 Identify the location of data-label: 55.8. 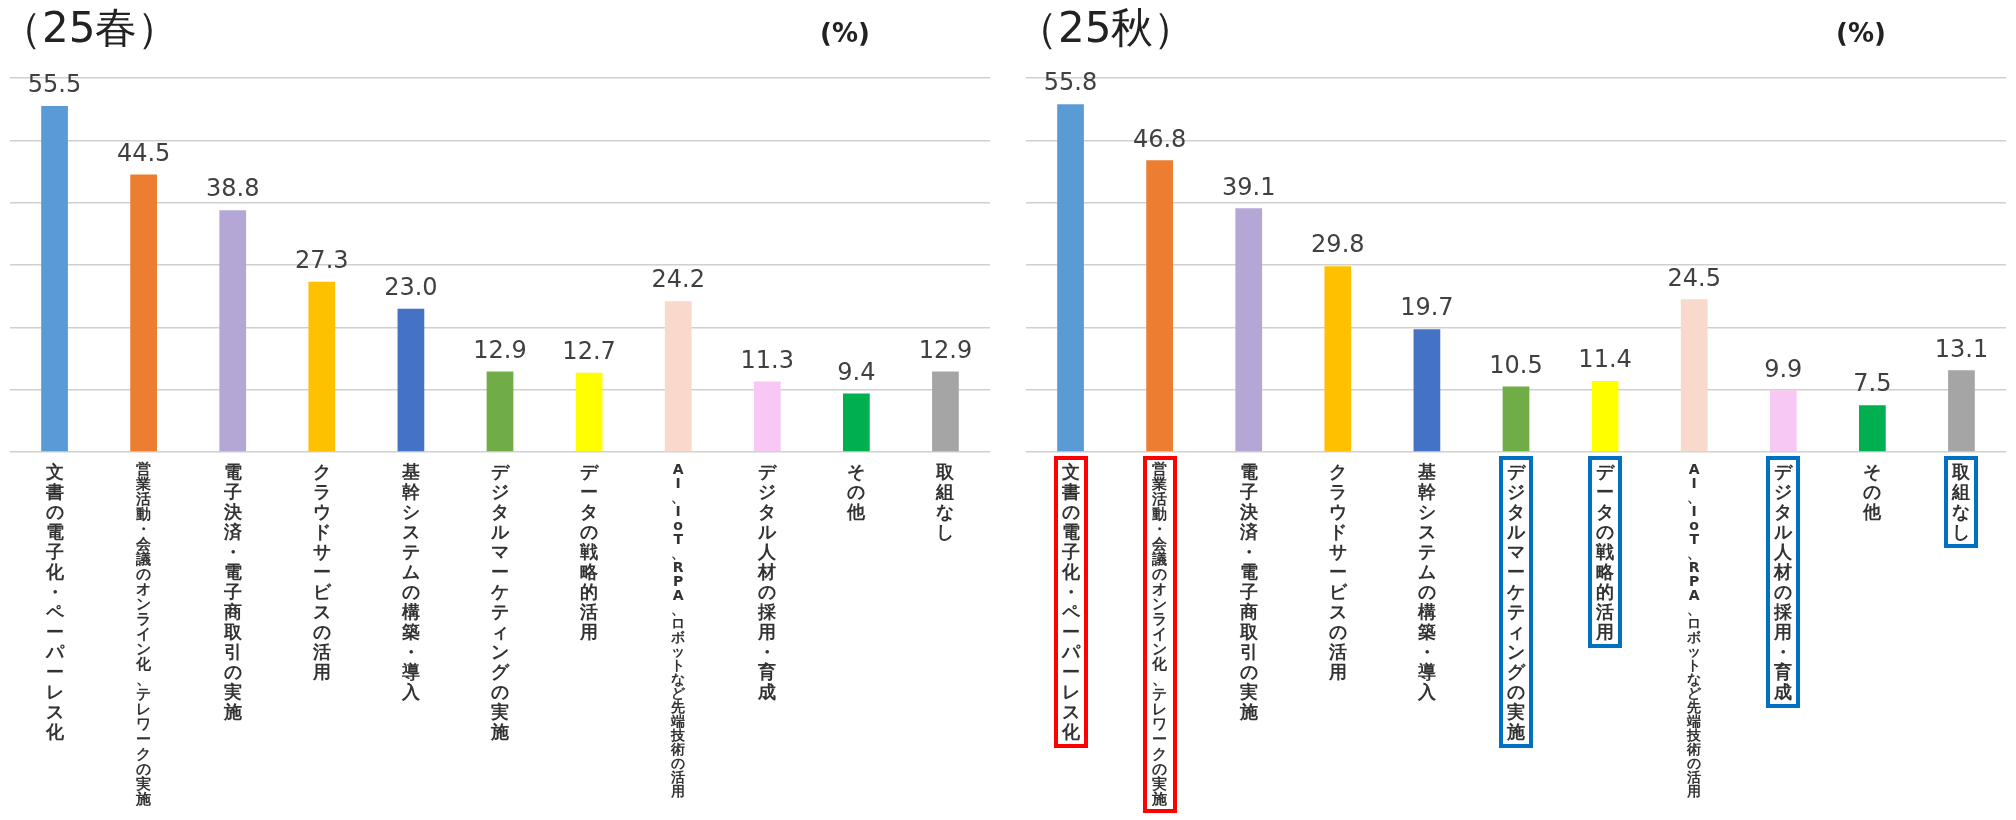
(1070, 82).